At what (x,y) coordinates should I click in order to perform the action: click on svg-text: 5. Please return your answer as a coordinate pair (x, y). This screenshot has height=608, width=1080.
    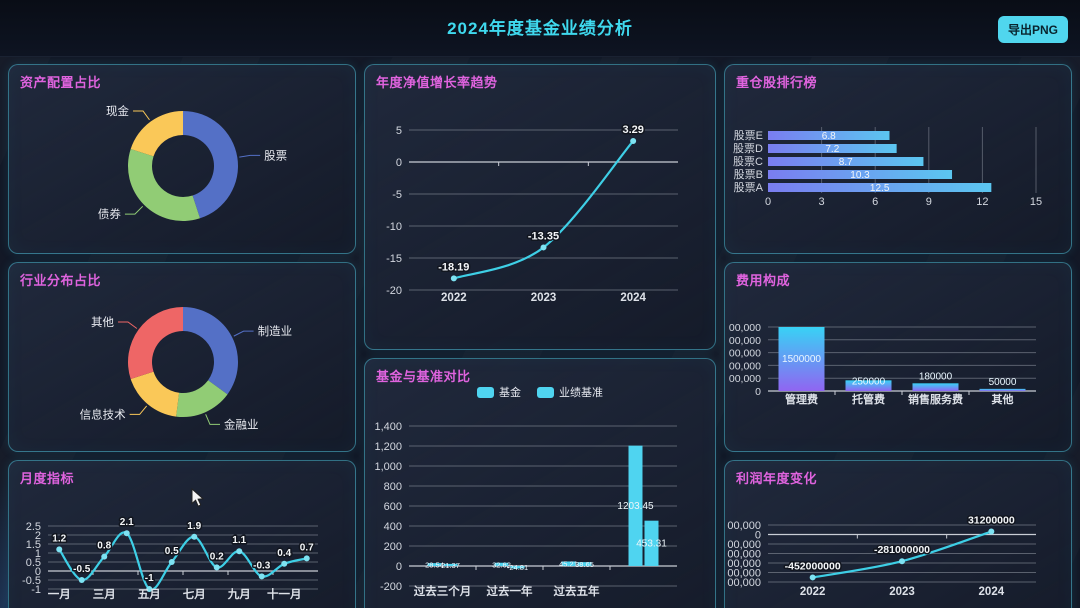
    Looking at the image, I should click on (399, 131).